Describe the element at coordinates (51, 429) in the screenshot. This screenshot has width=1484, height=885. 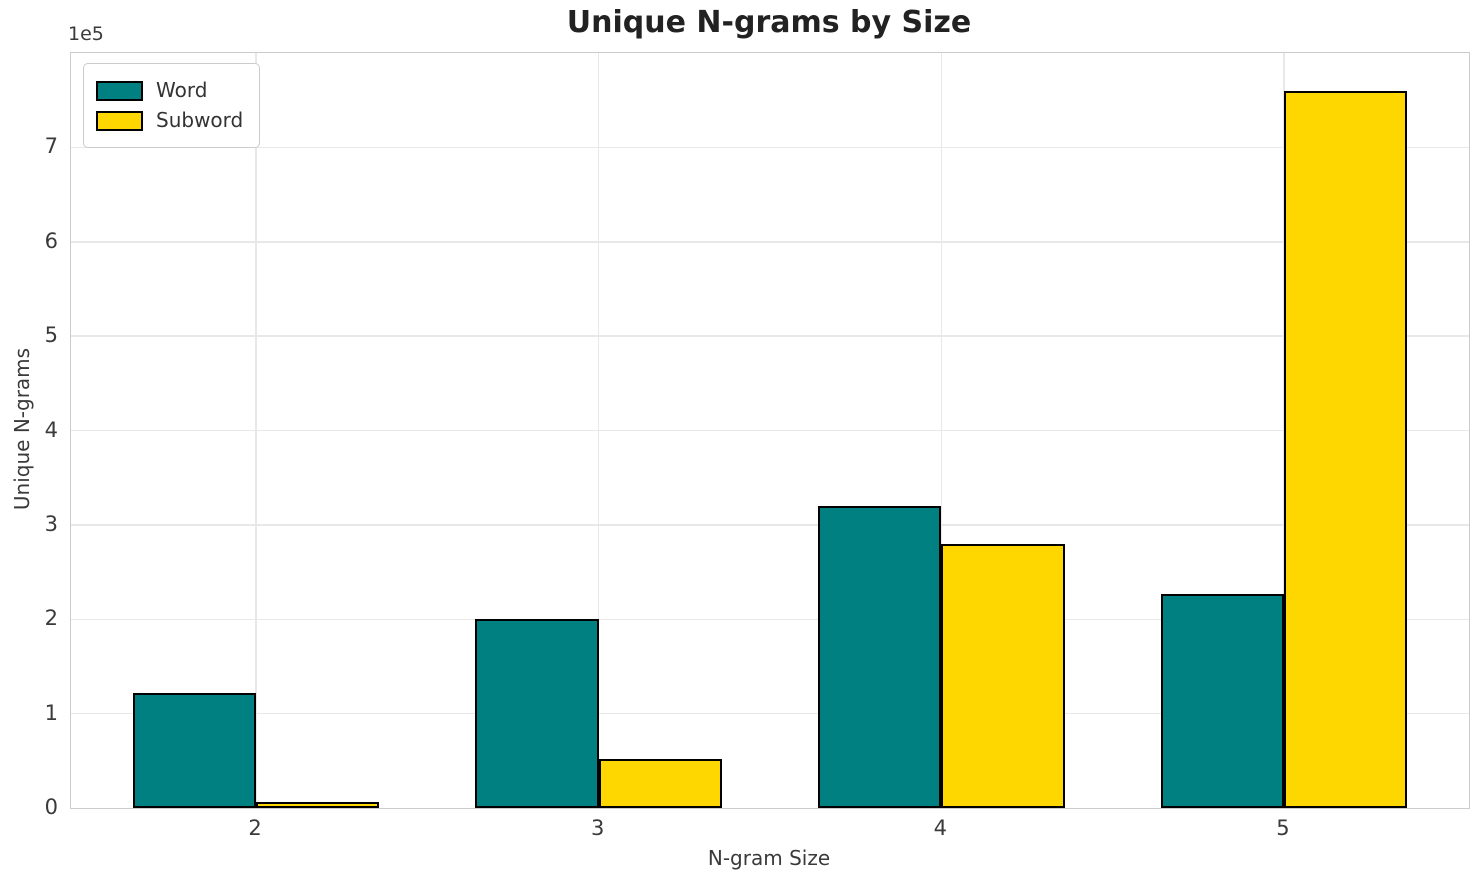
I see `y-tick-label: 4` at that location.